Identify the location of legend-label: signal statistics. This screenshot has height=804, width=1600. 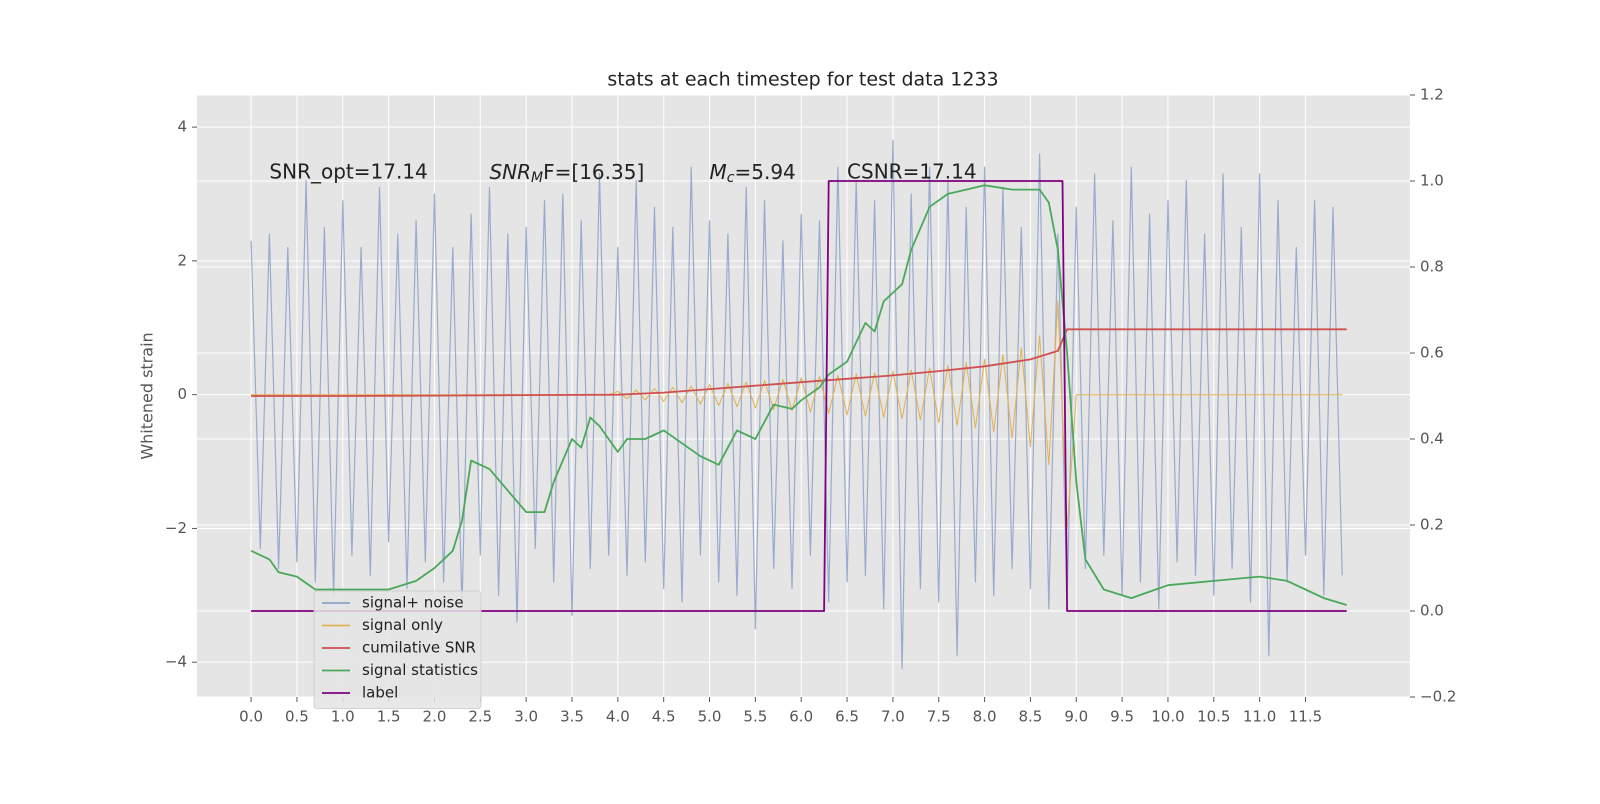
(420, 670).